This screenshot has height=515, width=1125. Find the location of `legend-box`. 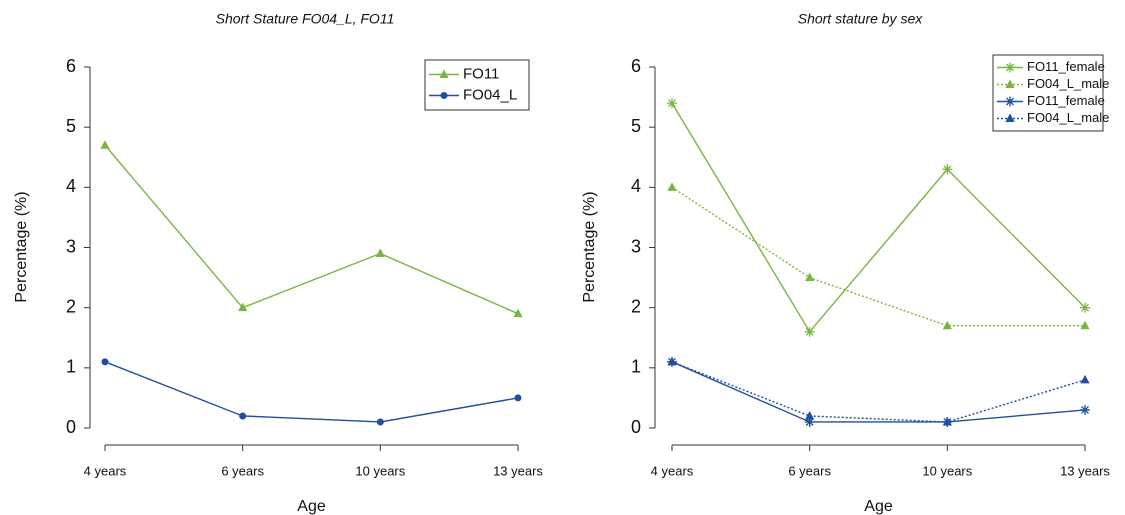

legend-box is located at coordinates (477, 85).